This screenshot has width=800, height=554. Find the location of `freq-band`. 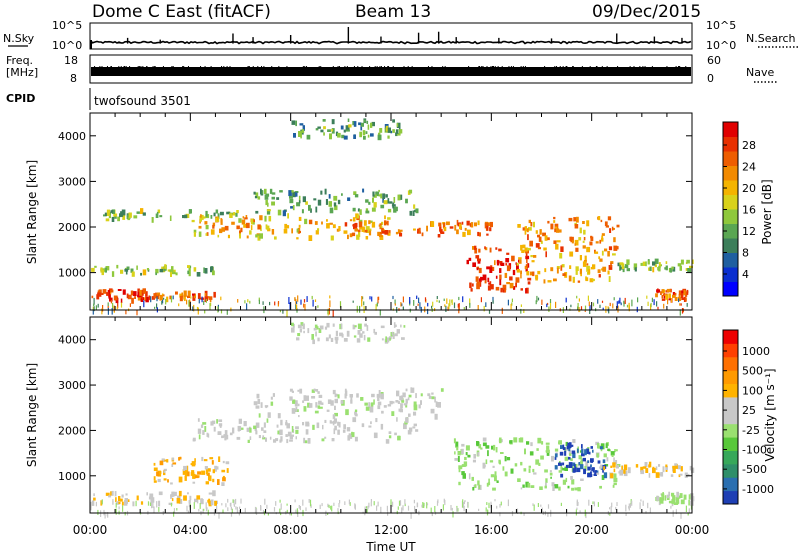

freq-band is located at coordinates (391, 71).